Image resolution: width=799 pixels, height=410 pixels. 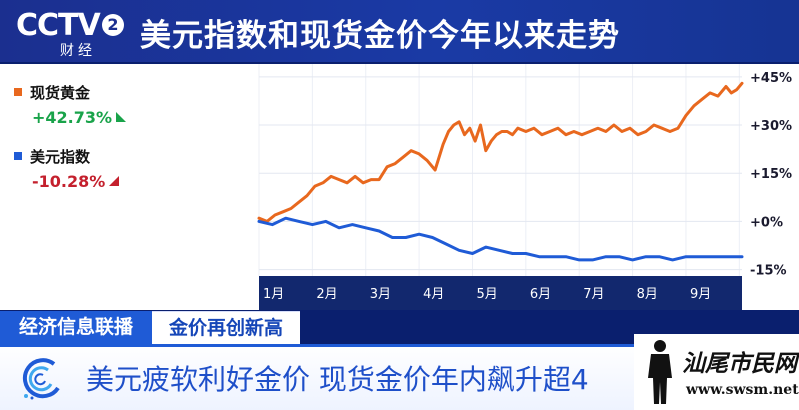 I want to click on program-tag: 经济信息联播, so click(x=76, y=327).